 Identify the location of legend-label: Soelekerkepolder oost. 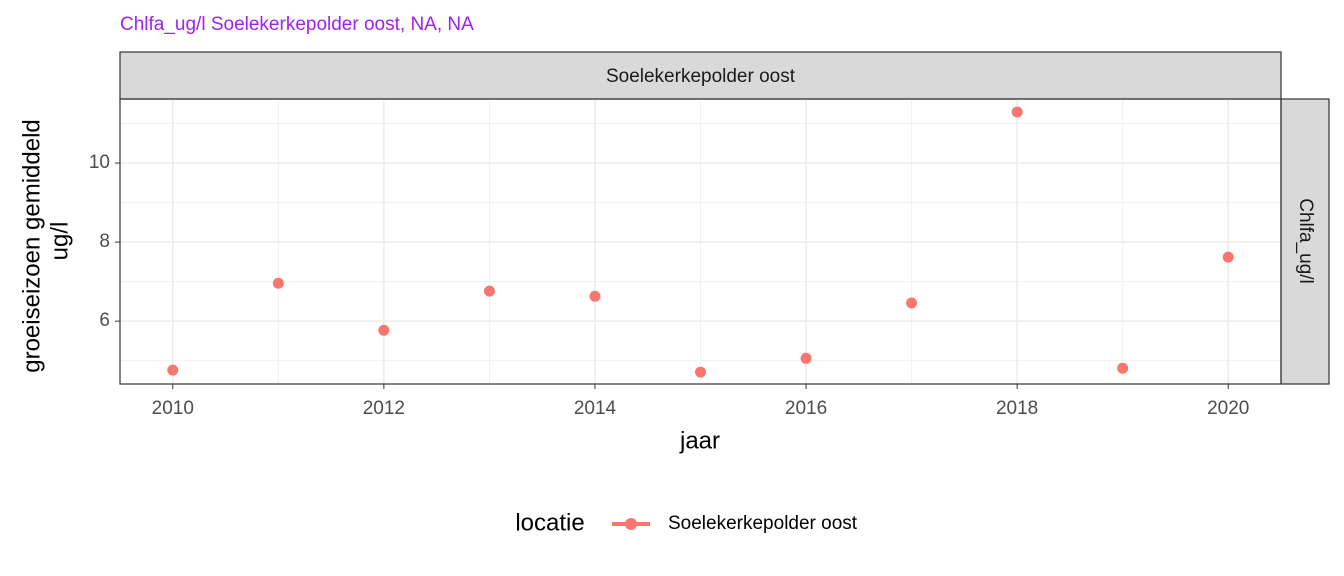
(763, 523).